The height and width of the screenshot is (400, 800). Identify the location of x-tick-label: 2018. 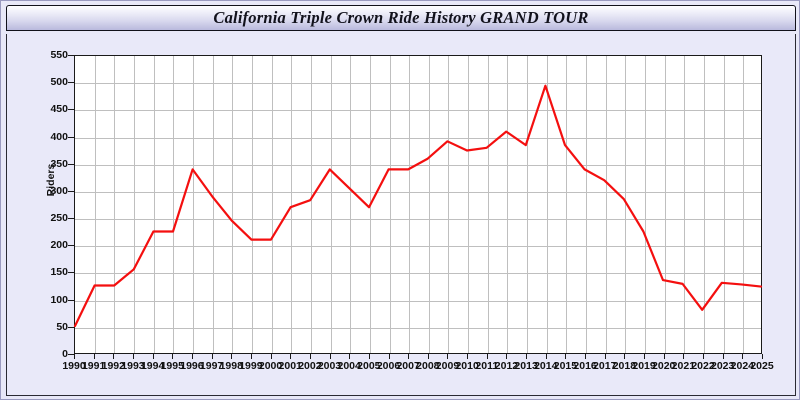
(624, 366).